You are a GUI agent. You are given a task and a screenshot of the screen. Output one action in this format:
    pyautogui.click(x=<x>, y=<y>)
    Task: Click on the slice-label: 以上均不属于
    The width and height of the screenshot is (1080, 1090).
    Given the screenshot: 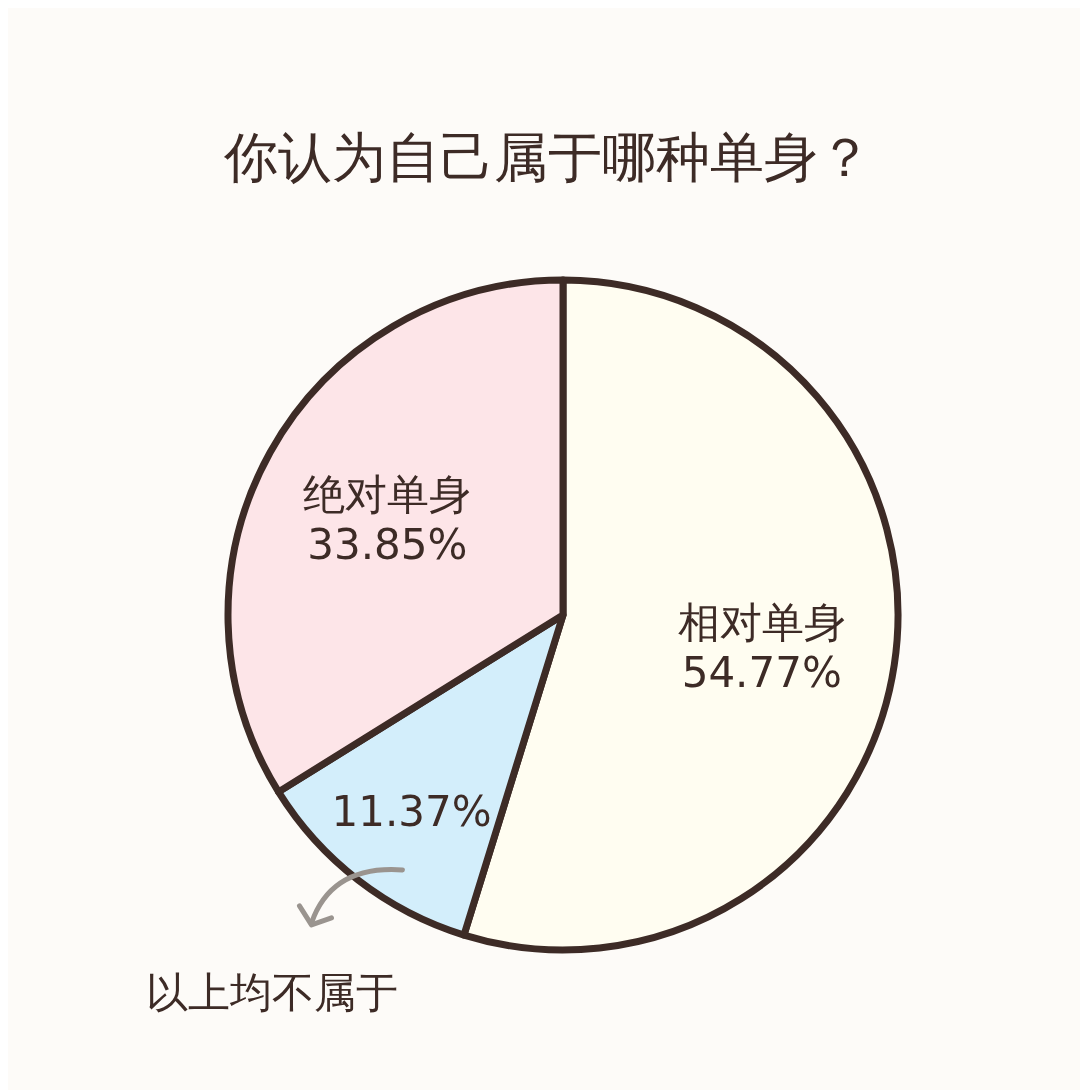 What is the action you would take?
    pyautogui.click(x=272, y=992)
    